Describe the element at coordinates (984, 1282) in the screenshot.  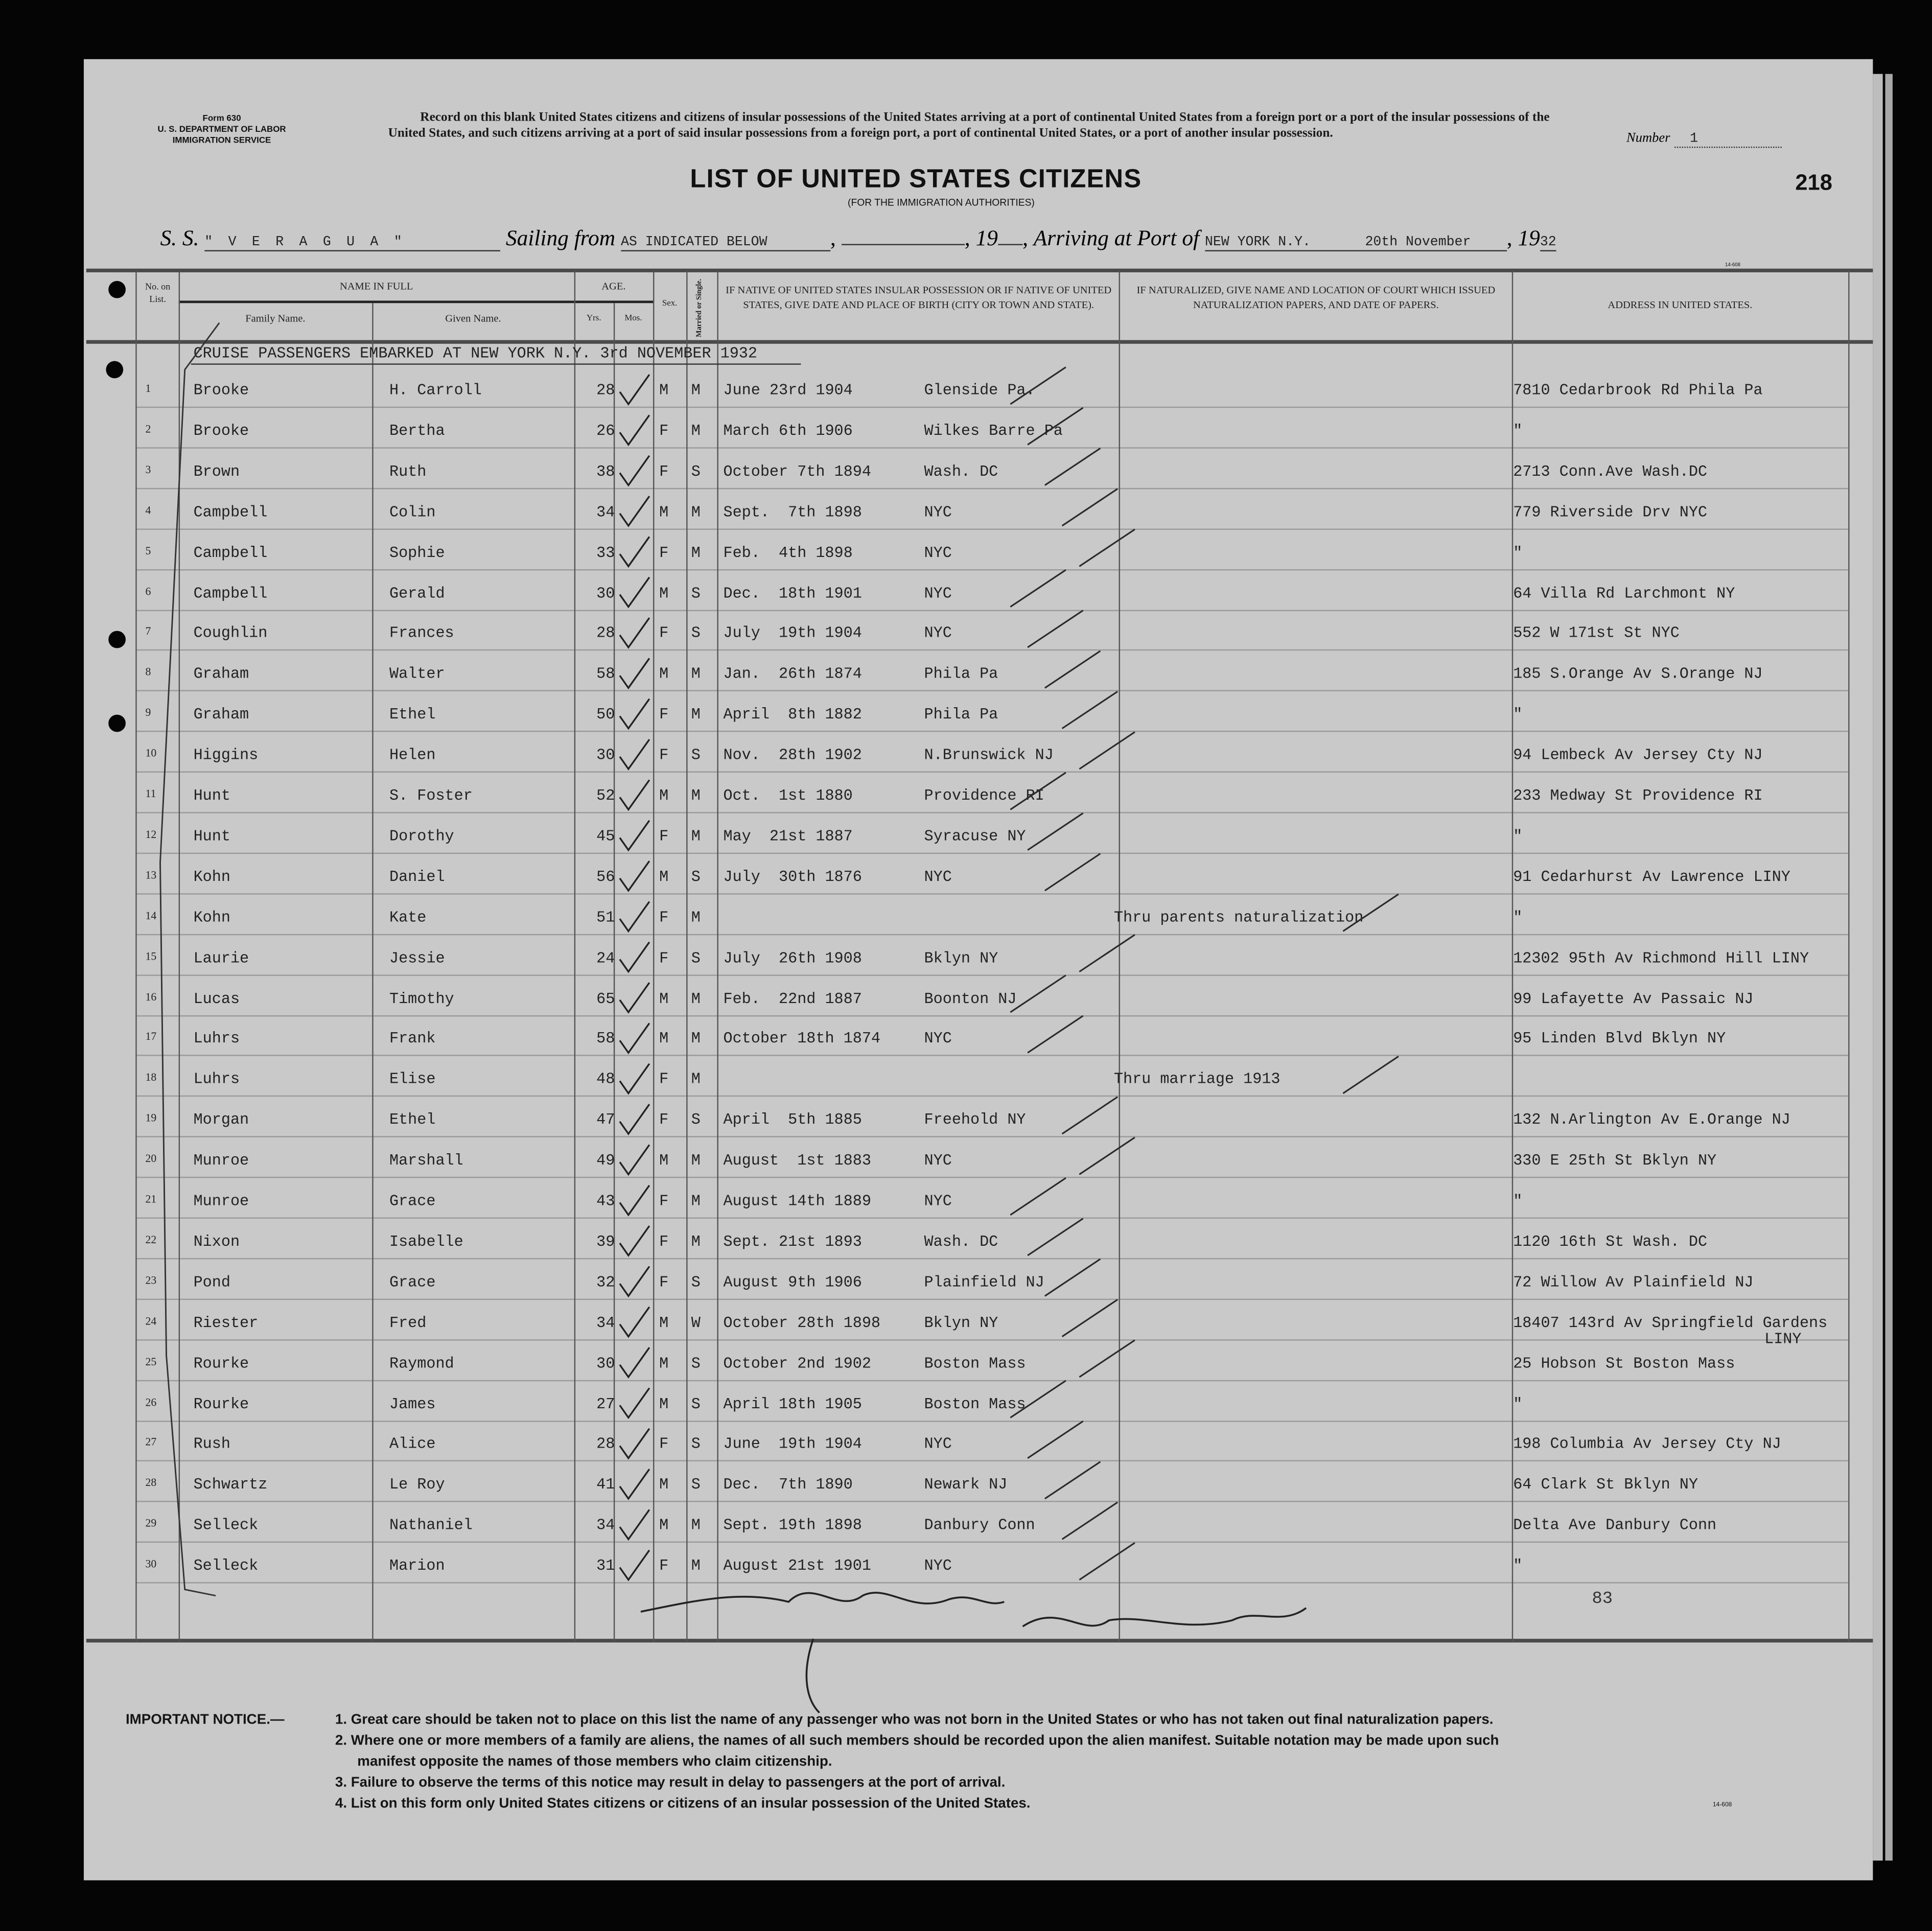
I see `birth-place: Plainfield NJ` at that location.